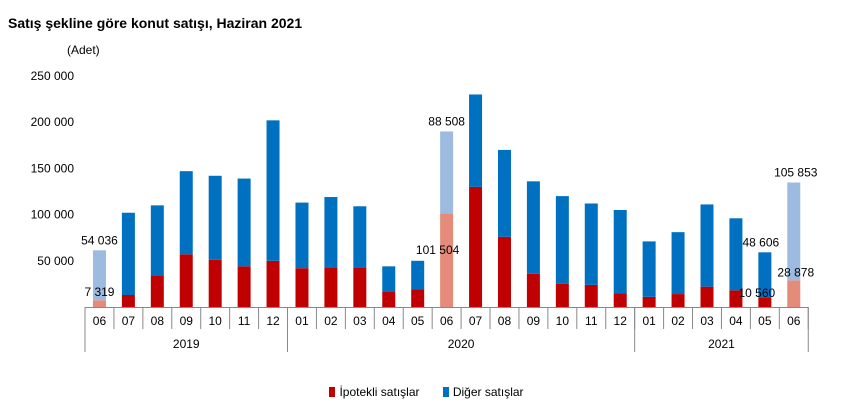  Describe the element at coordinates (445, 392) in the screenshot. I see `legend-swatch-other` at that location.